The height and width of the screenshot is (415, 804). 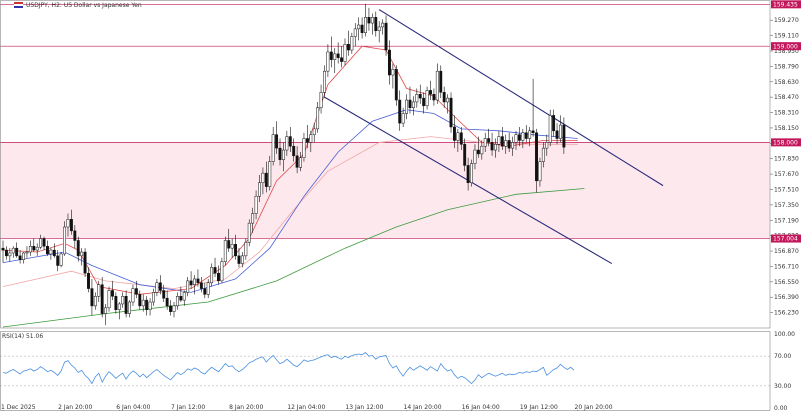 I want to click on y-tick-label: 156.390, so click(x=786, y=297).